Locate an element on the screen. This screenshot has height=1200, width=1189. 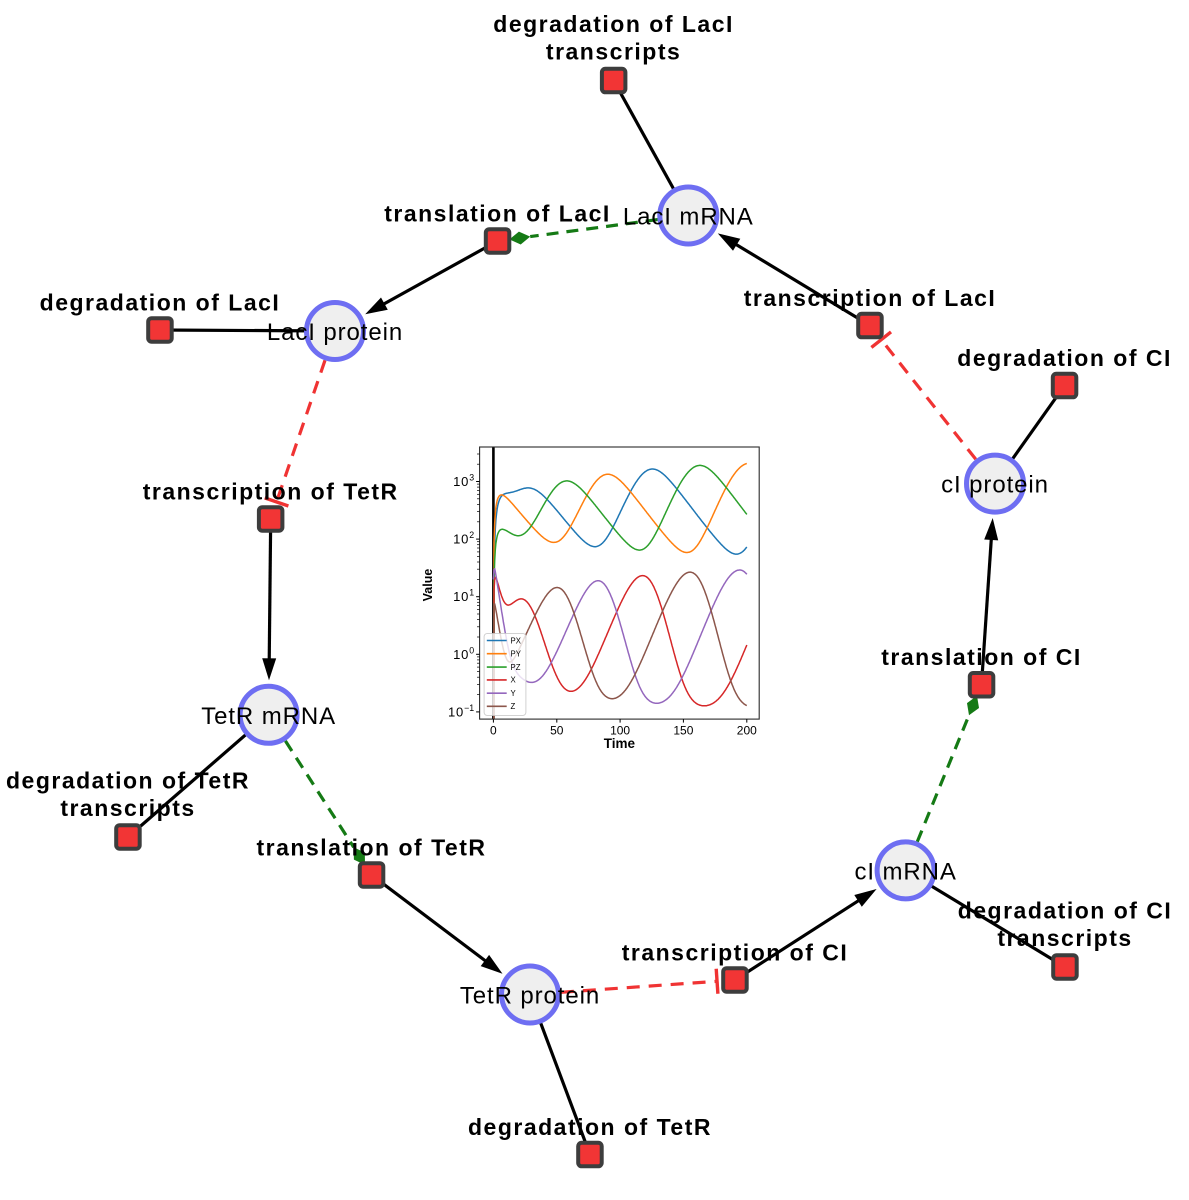
svg-text: PX is located at coordinates (516, 640).